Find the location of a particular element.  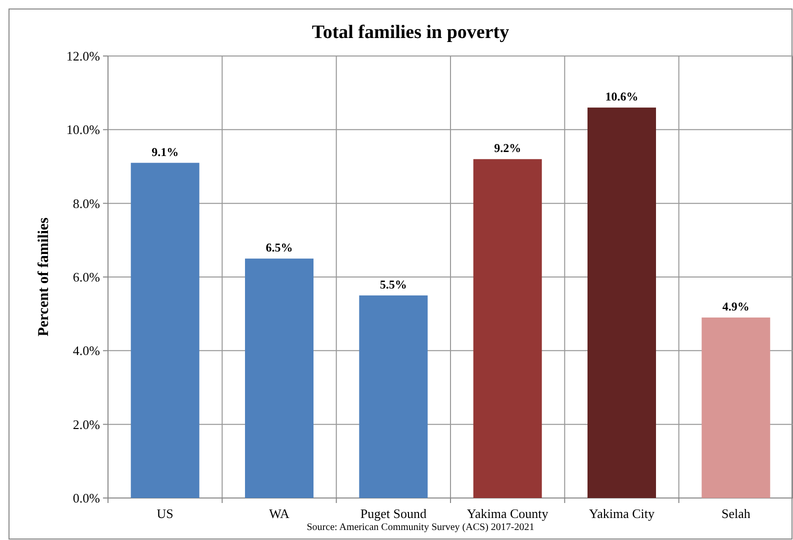

x-tick-label: Yakima City is located at coordinates (622, 513).